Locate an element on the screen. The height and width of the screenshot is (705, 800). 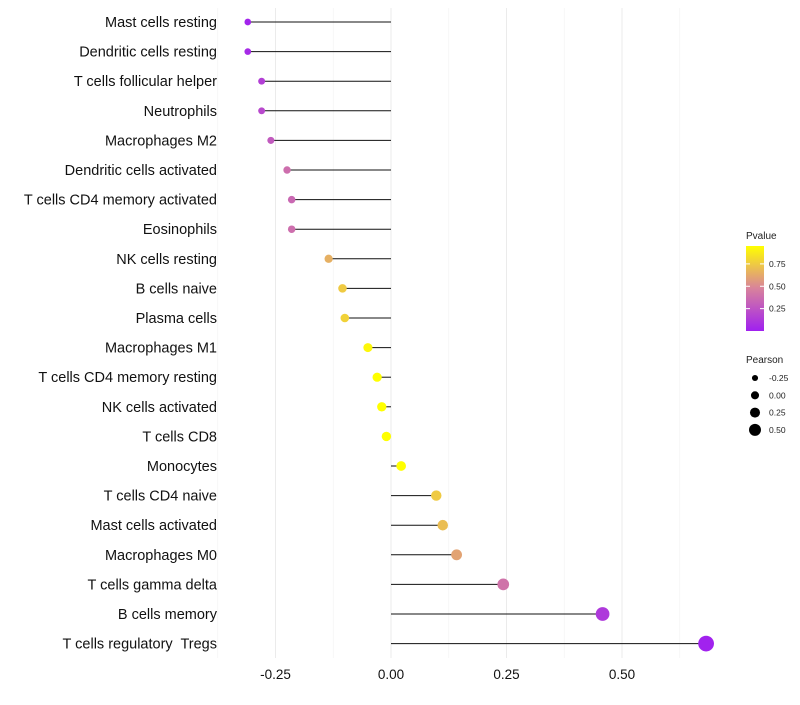
y-tick-label: Plasma cells is located at coordinates (176, 319).